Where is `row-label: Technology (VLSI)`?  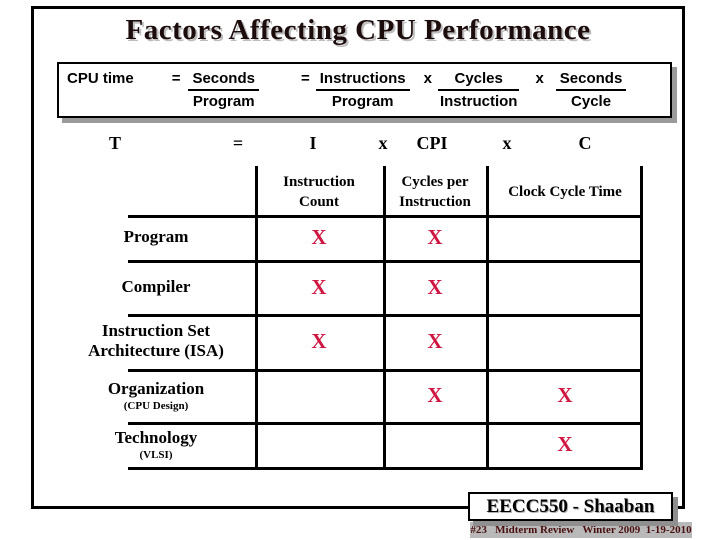
row-label: Technology (VLSI) is located at coordinates (156, 444).